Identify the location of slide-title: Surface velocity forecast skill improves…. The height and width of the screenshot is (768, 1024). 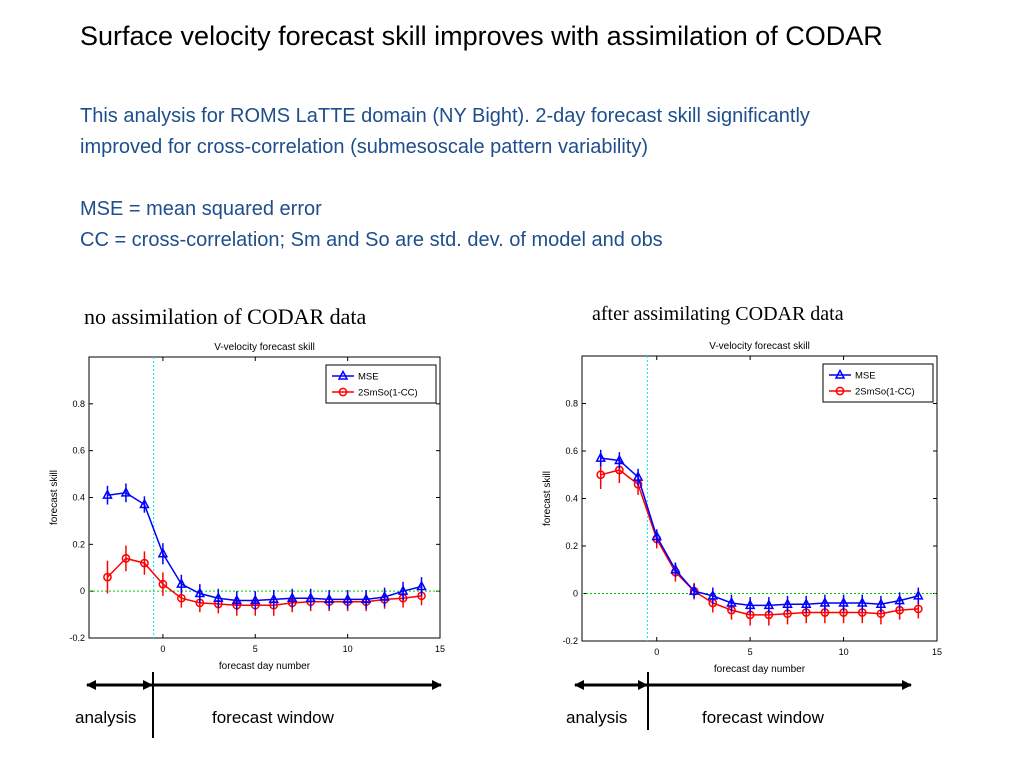
(481, 36).